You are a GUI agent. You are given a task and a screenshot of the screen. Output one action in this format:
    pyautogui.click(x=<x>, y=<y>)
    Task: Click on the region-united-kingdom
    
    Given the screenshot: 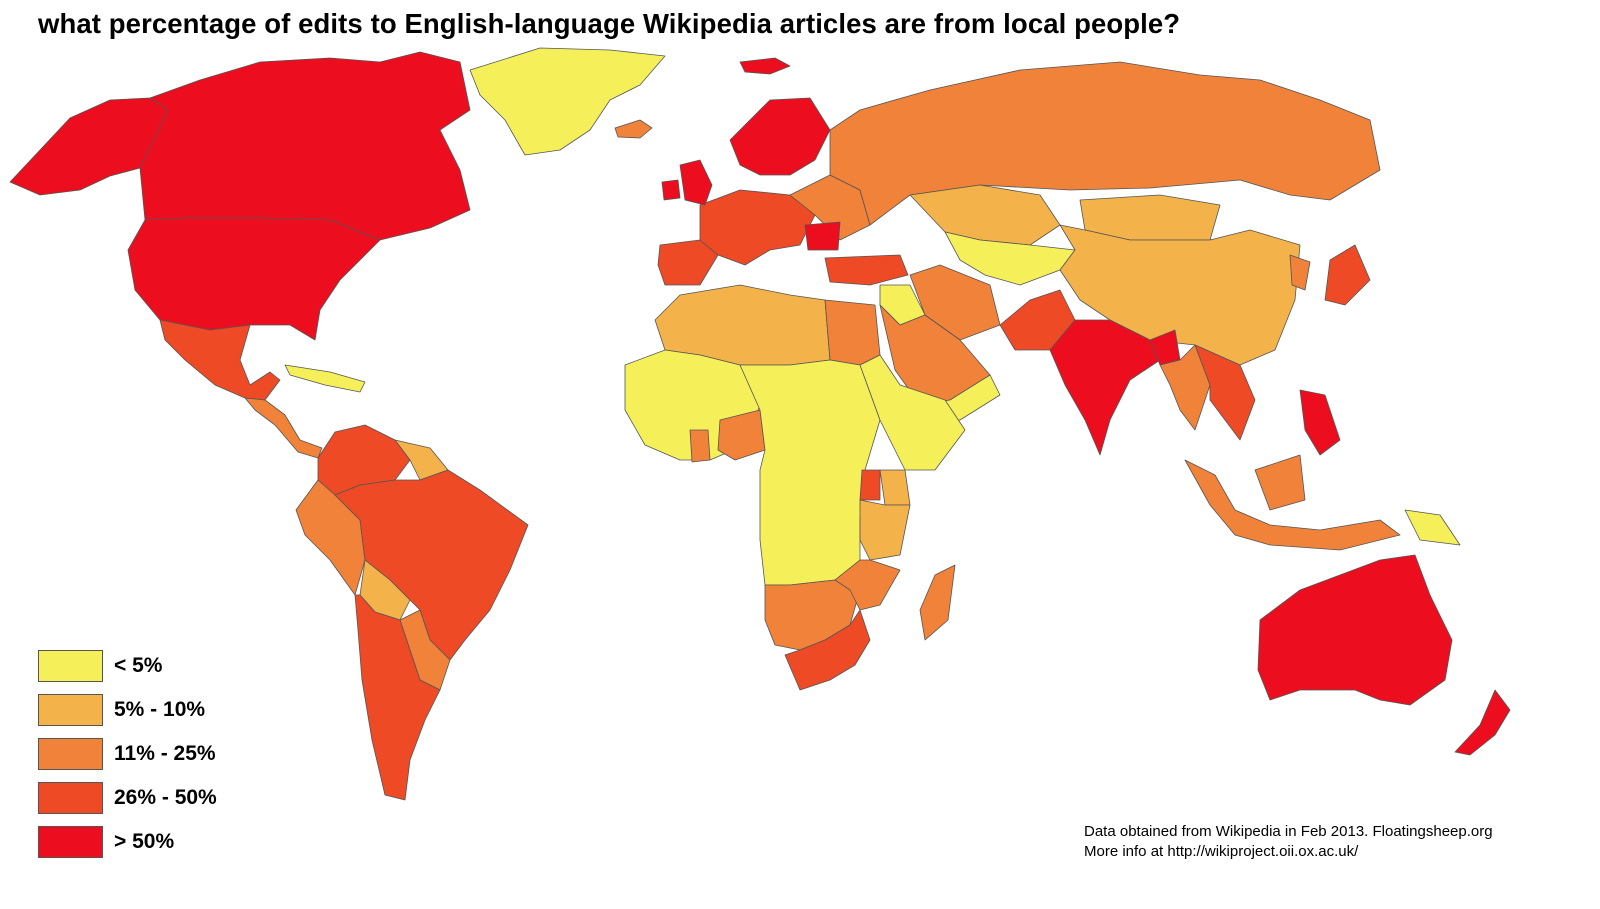 What is the action you would take?
    pyautogui.click(x=696, y=182)
    